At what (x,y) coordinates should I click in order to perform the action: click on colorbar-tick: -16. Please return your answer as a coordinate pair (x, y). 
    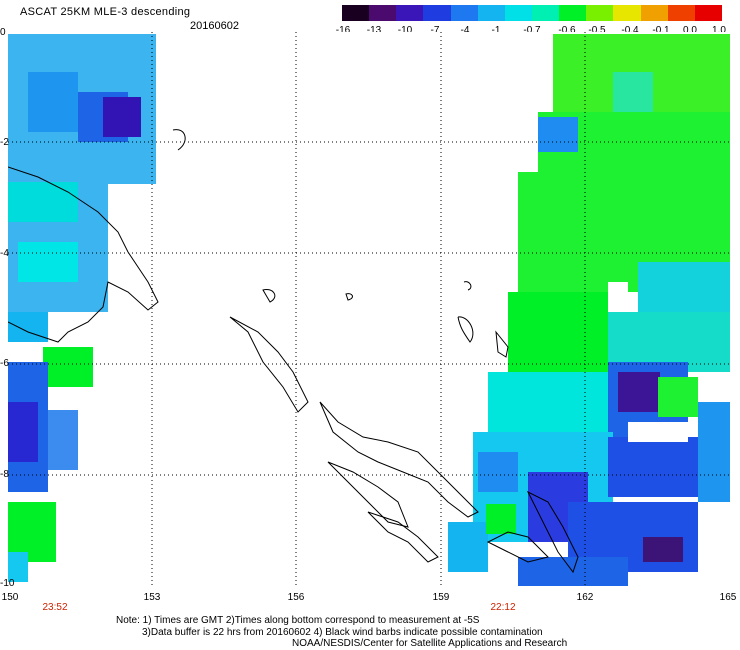
    Looking at the image, I should click on (343, 30).